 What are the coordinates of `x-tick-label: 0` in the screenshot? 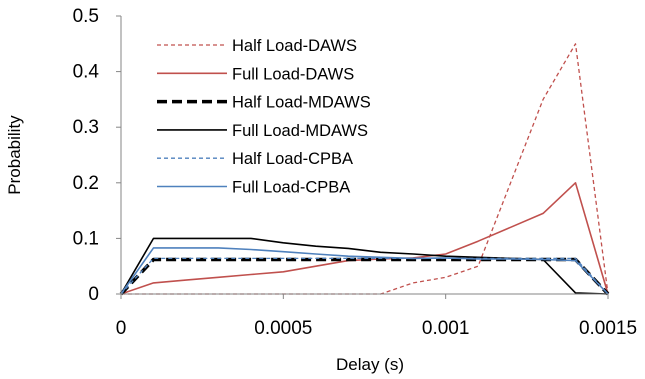 It's located at (121, 328).